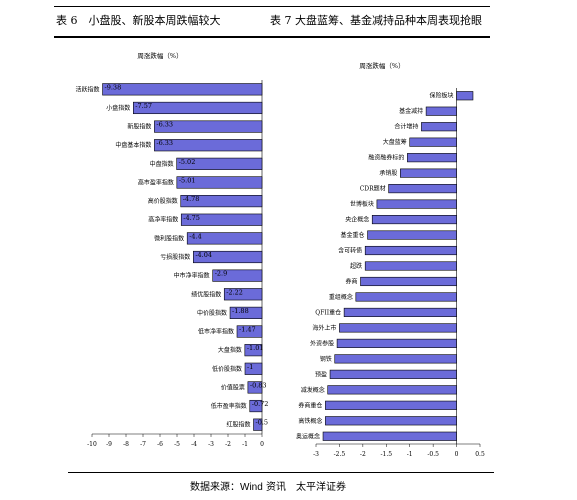  Describe the element at coordinates (138, 20) in the screenshot. I see `left-table-title: 表 6 小盘股、新股本周跌幅较大` at that location.